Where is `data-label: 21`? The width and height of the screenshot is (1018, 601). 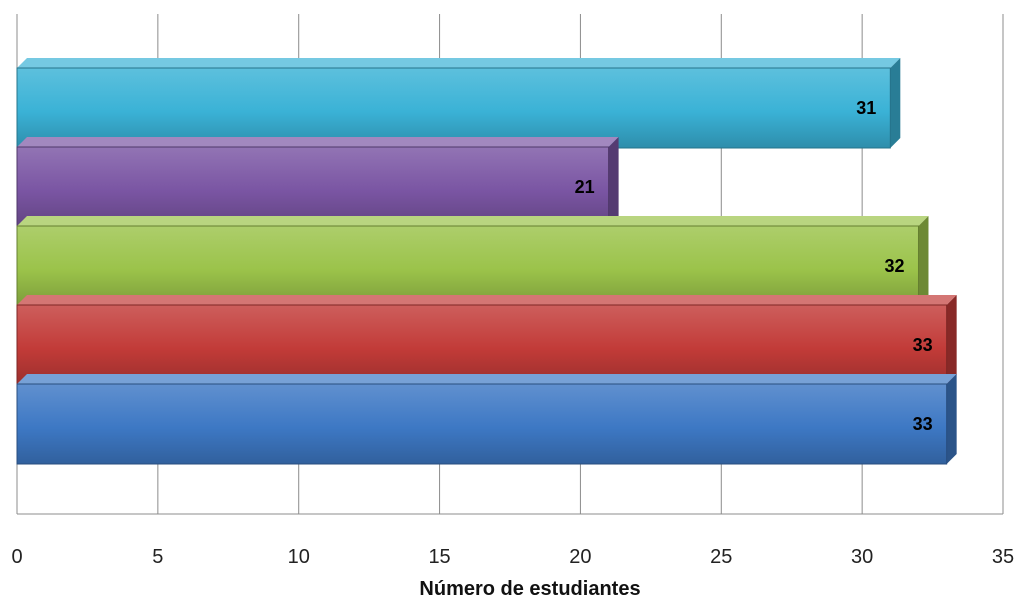 data-label: 21 is located at coordinates (585, 187).